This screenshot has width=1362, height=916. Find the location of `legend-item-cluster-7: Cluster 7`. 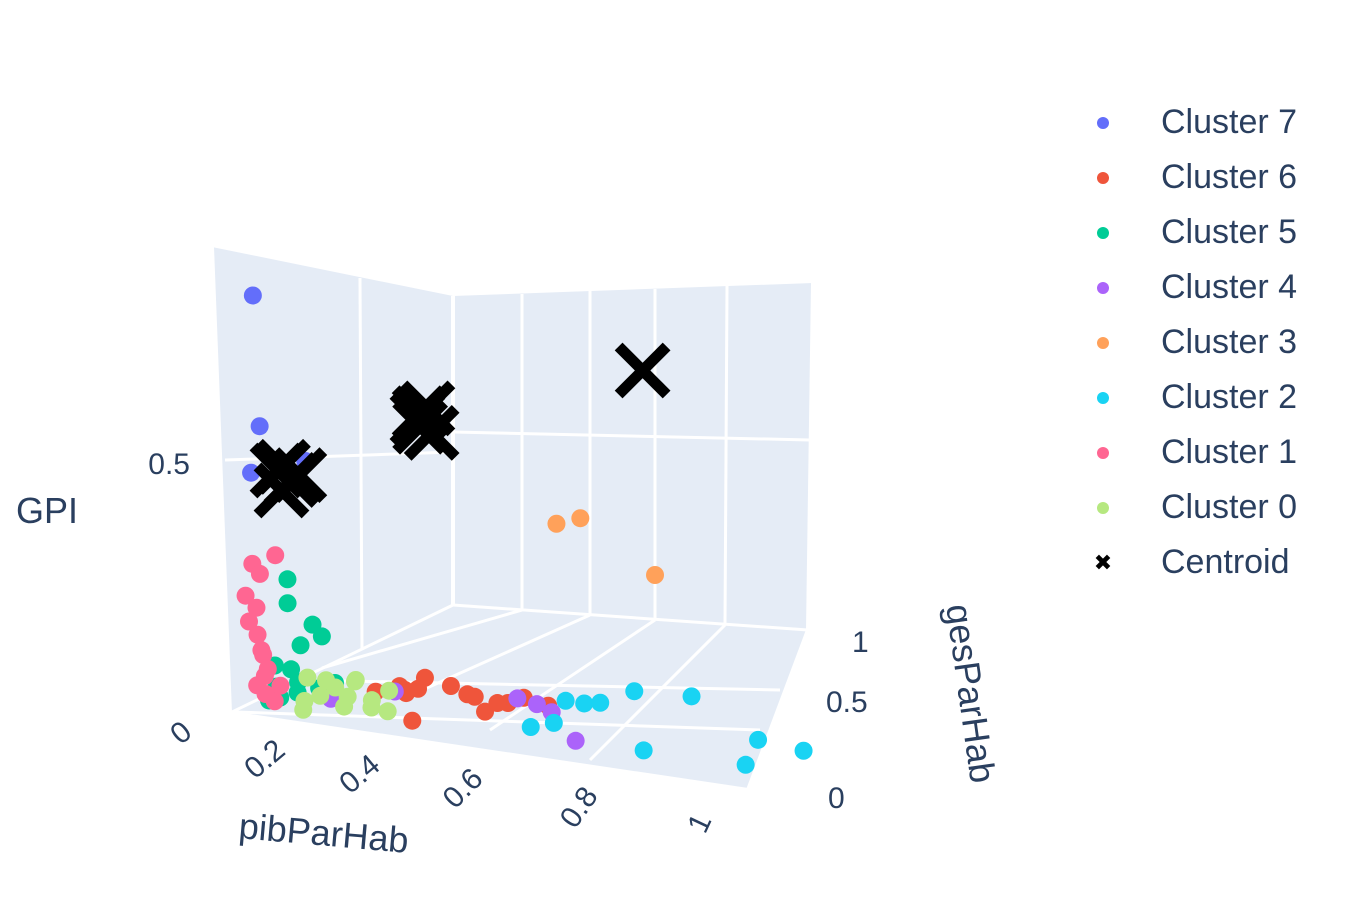

legend-item-cluster-7: Cluster 7 is located at coordinates (1191, 122).